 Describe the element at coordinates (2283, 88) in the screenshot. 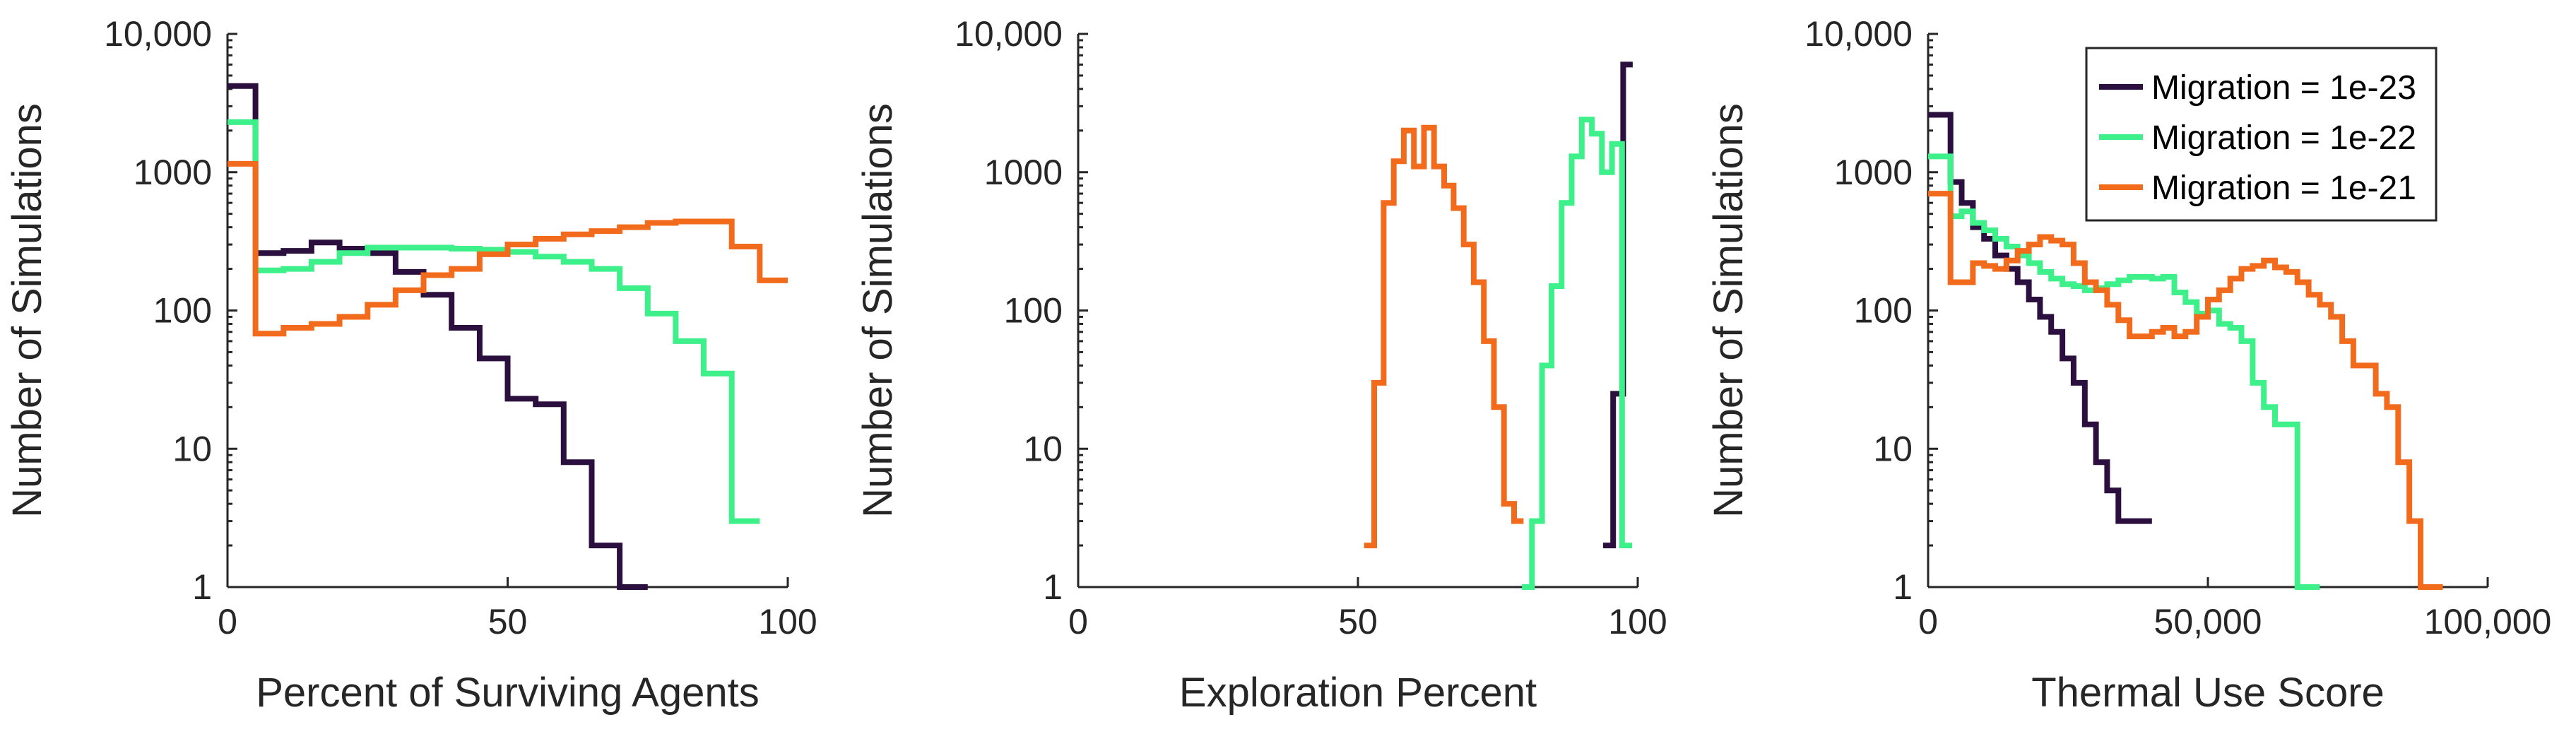

I see `legend-entry-label: Migration = 1e-23` at that location.